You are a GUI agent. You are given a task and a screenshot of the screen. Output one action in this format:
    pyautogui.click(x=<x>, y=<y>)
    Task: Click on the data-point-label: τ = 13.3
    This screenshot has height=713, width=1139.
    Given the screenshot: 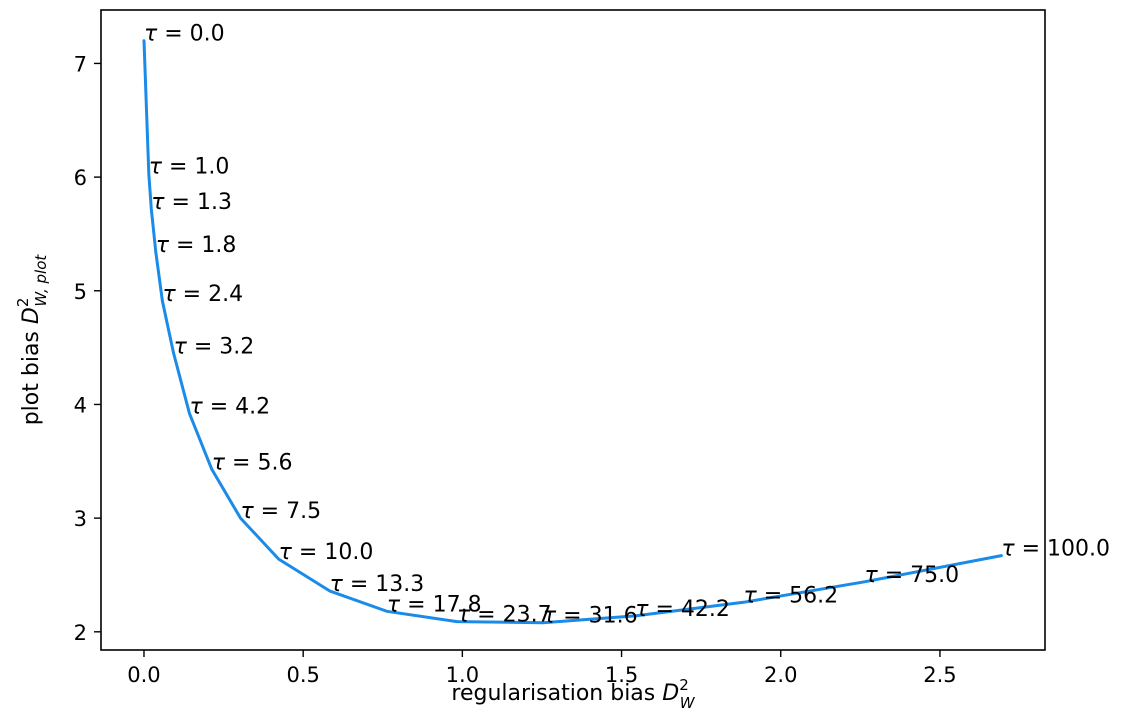 What is the action you would take?
    pyautogui.click(x=377, y=584)
    